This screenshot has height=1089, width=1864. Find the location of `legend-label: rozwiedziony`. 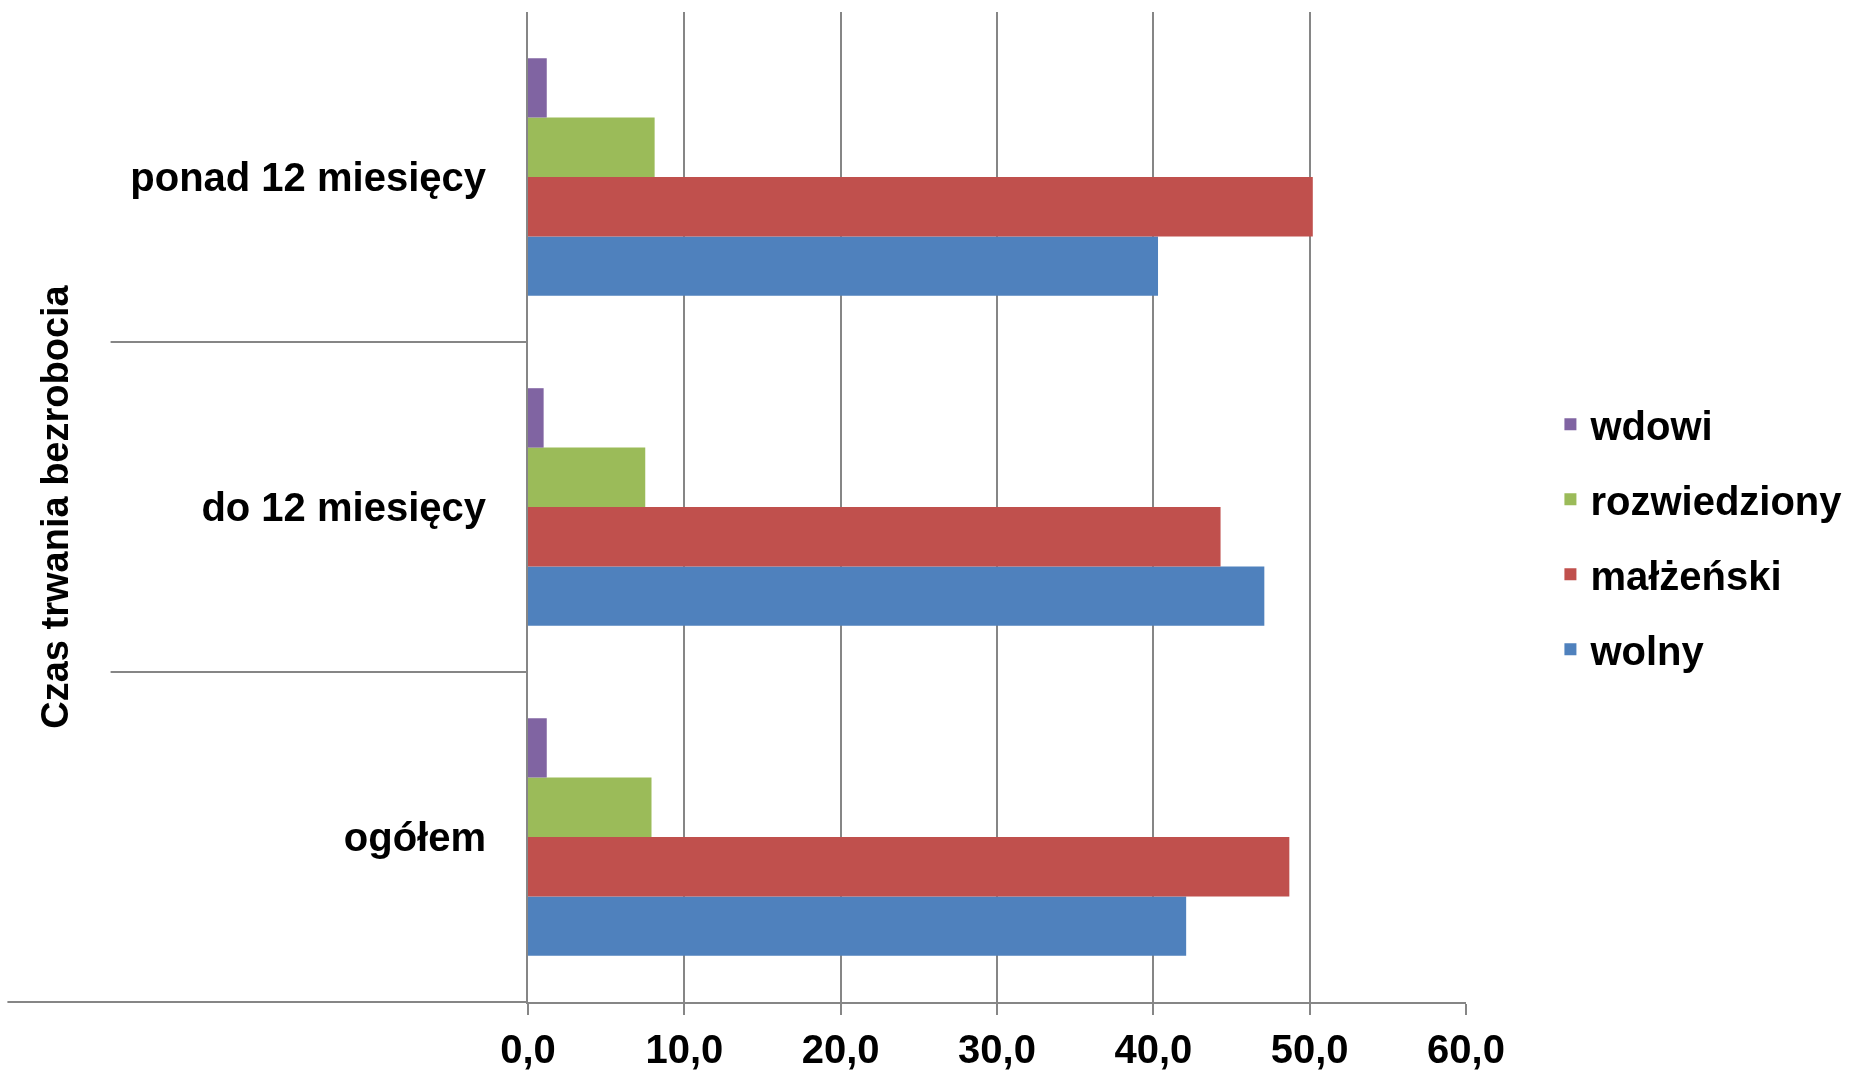

legend-label: rozwiedziony is located at coordinates (1716, 500).